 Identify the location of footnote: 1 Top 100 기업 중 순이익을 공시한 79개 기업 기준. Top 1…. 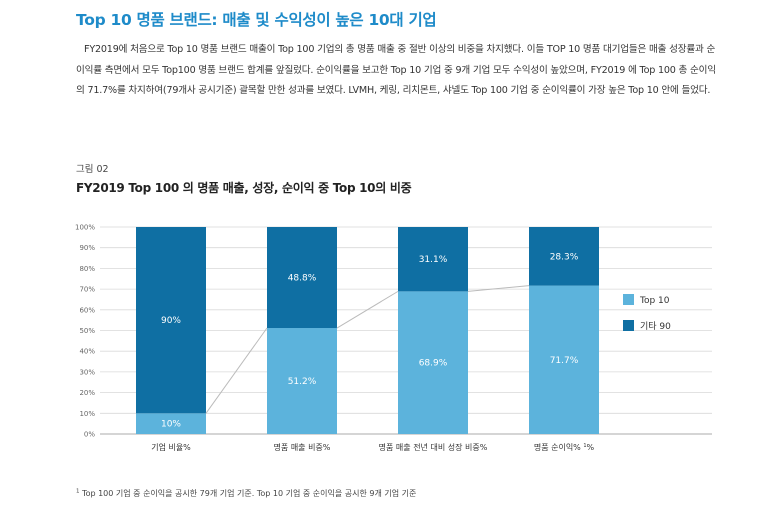
(246, 493).